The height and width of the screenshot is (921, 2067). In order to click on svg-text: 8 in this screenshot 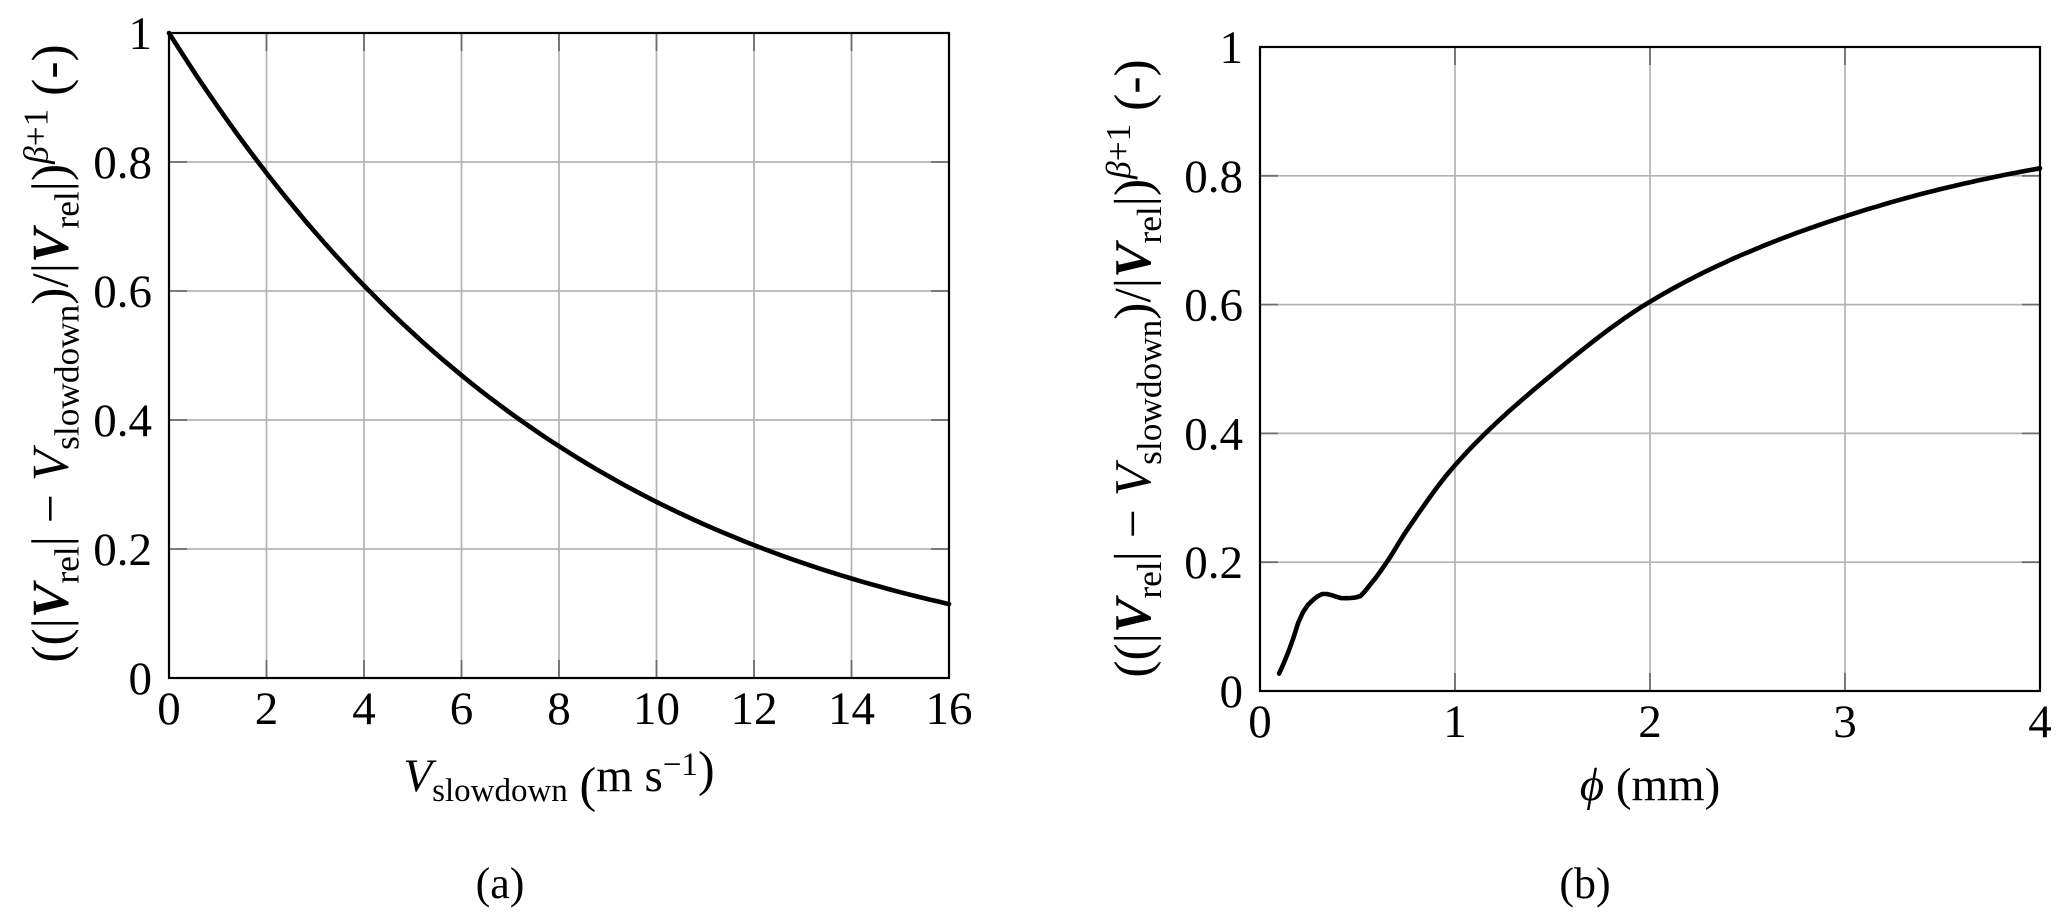, I will do `click(559, 709)`.